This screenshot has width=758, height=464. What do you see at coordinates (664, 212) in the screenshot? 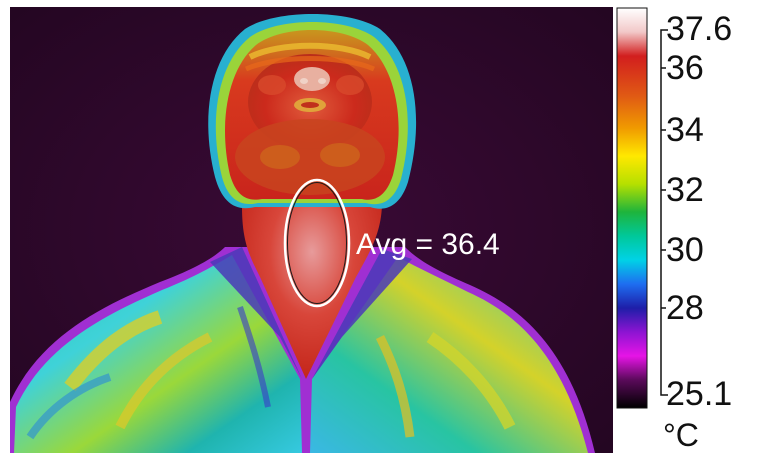
I see `scale-bracket` at bounding box center [664, 212].